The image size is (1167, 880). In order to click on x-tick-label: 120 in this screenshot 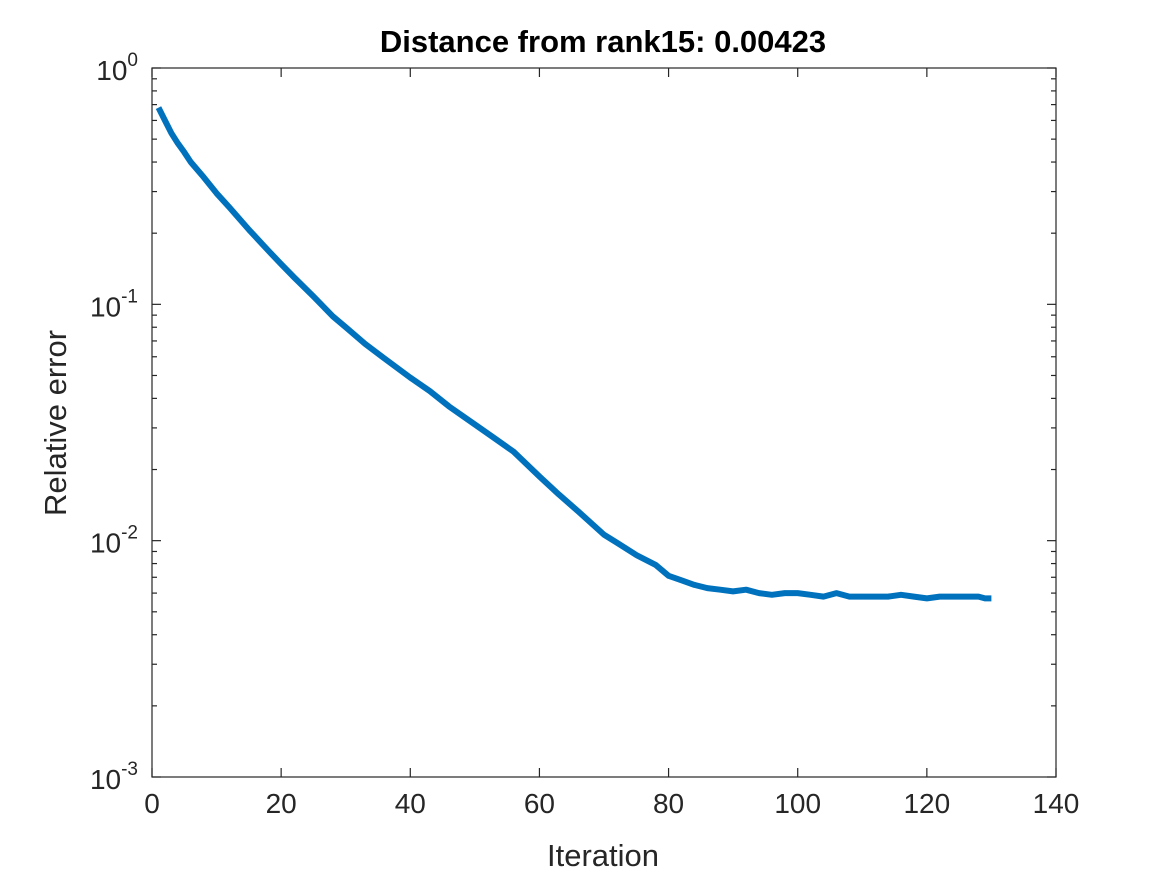, I will do `click(926, 803)`.